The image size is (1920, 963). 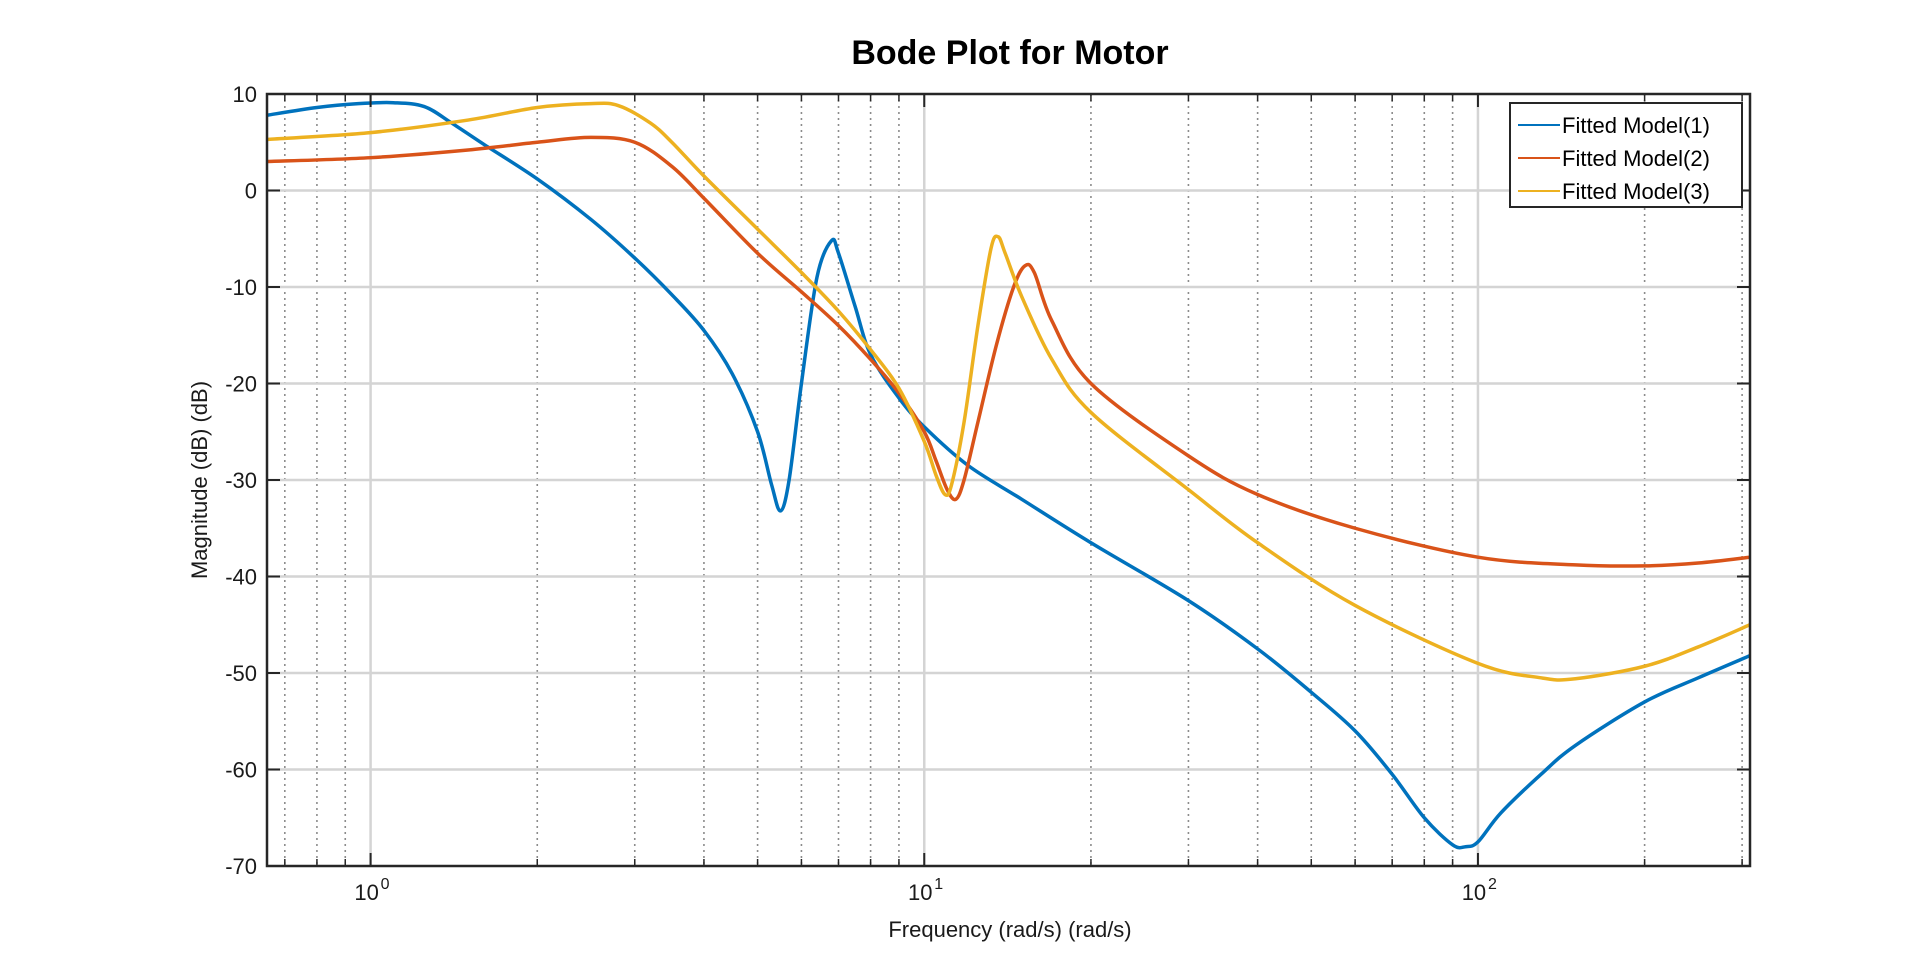 What do you see at coordinates (1636, 158) in the screenshot?
I see `legend-label-2: Fitted Model(2)` at bounding box center [1636, 158].